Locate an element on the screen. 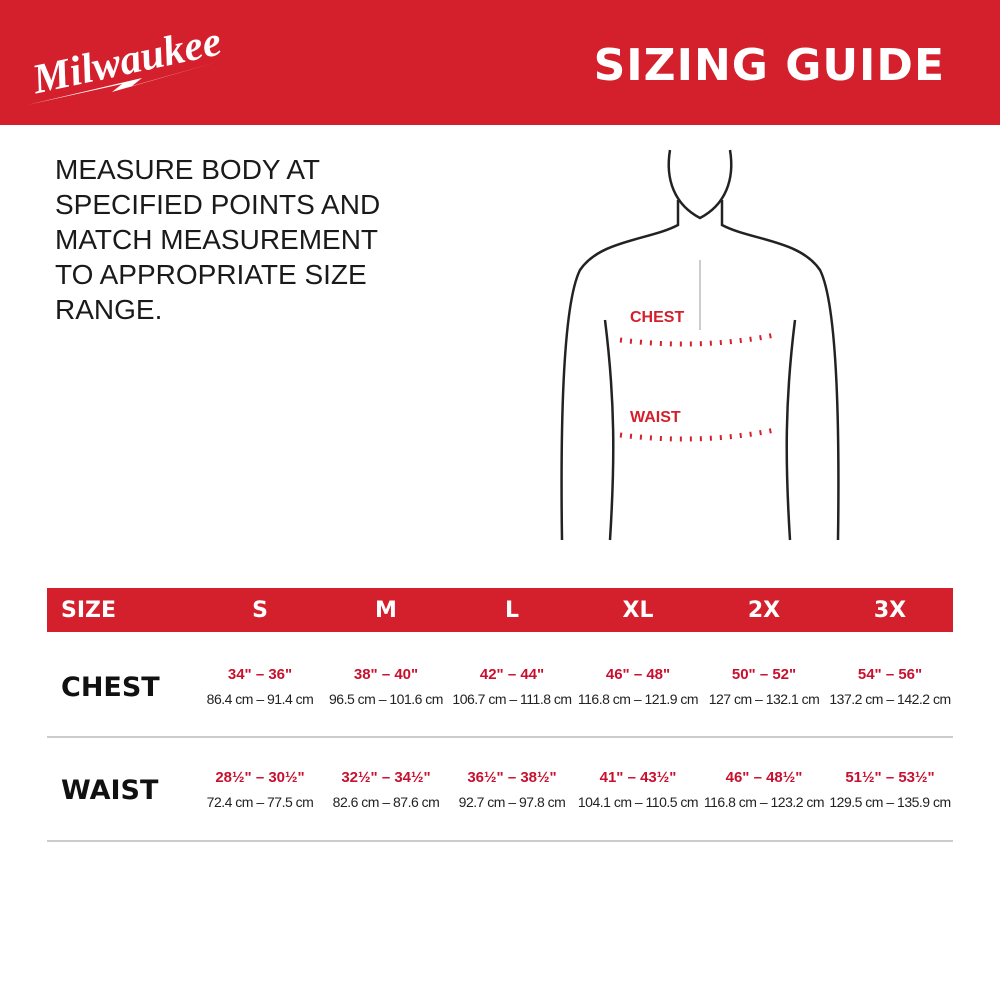 Image resolution: width=1000 pixels, height=1000 pixels. header-2x: 2X is located at coordinates (764, 610).